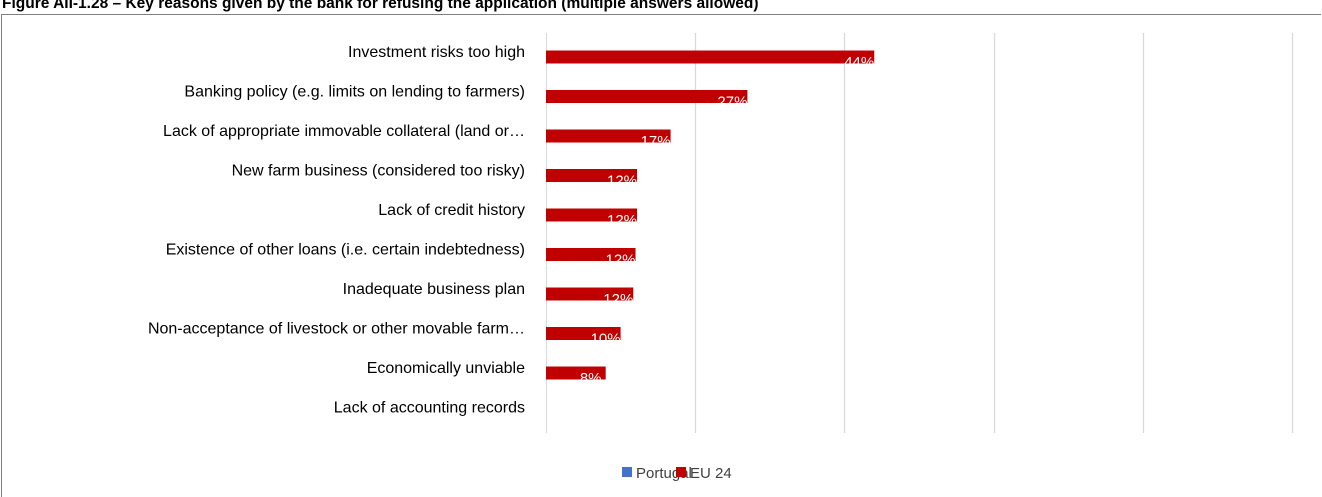 Image resolution: width=1322 pixels, height=497 pixels. I want to click on data-label: 17%, so click(656, 141).